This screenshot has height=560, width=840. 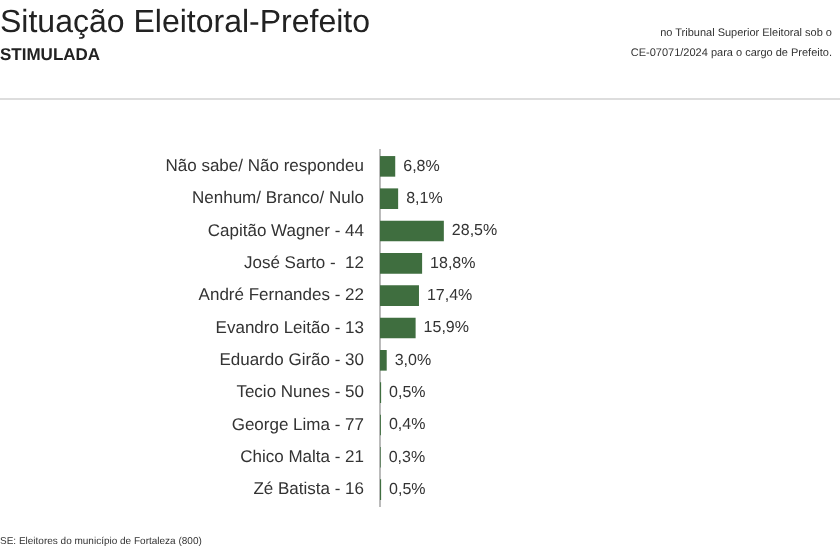 What do you see at coordinates (286, 229) in the screenshot?
I see `y-tick-label: Capitão Wagner - 44` at bounding box center [286, 229].